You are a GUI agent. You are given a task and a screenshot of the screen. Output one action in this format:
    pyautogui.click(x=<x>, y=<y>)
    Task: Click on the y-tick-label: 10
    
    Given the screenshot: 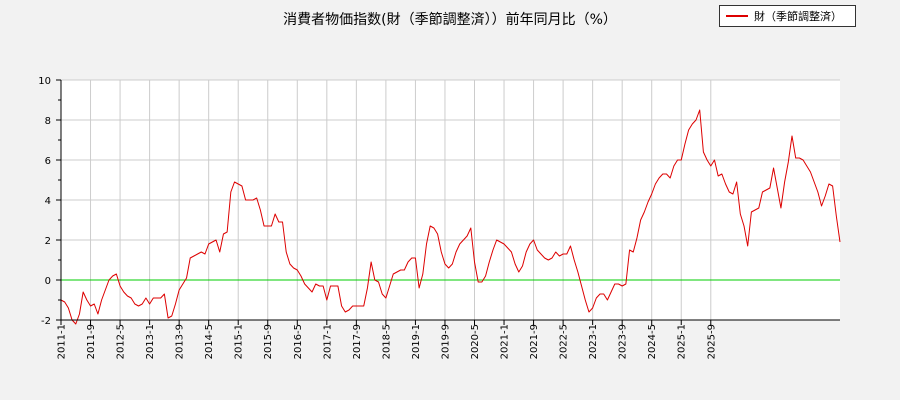 What is the action you would take?
    pyautogui.click(x=44, y=81)
    